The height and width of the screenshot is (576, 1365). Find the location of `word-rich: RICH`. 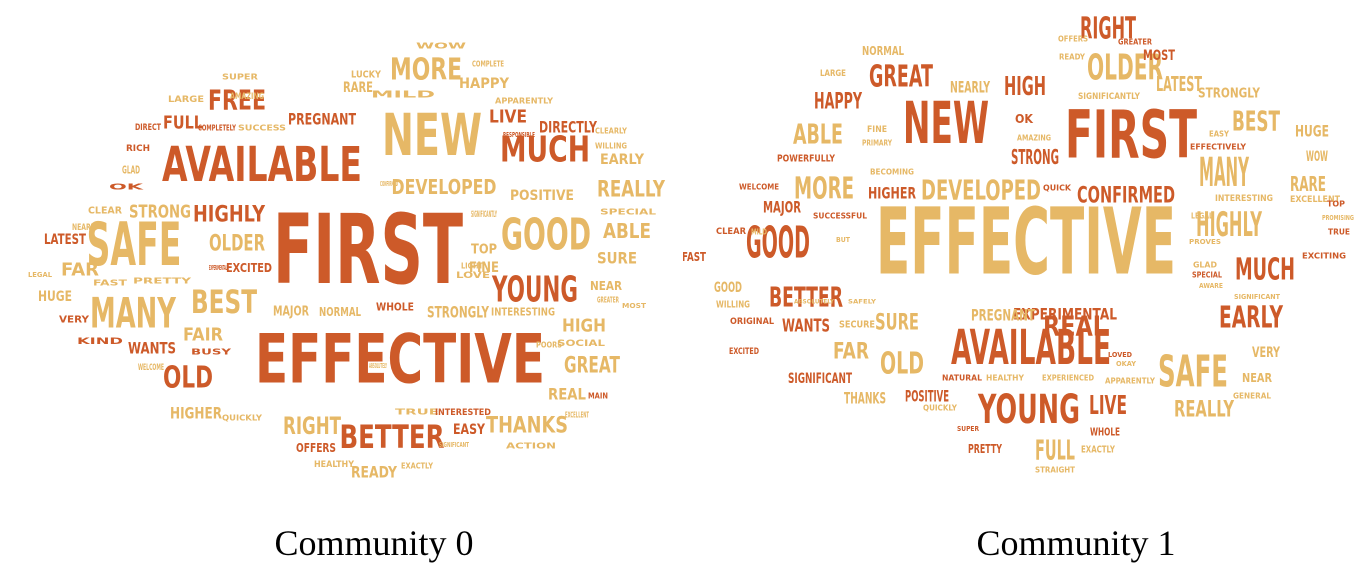

word-rich: RICH is located at coordinates (138, 149).